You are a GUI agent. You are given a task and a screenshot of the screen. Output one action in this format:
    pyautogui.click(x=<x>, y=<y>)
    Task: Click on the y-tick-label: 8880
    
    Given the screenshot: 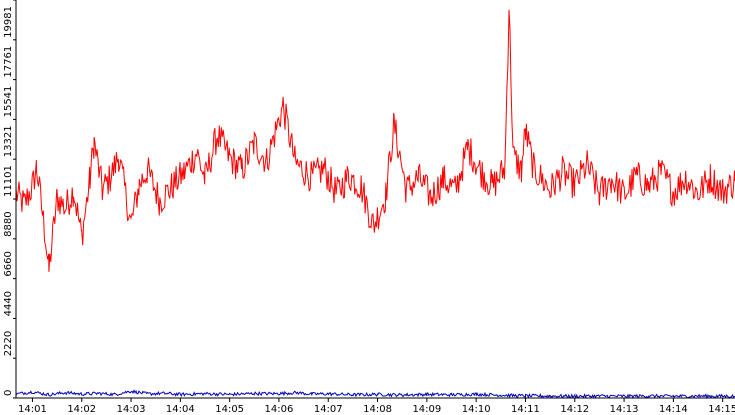 What is the action you would take?
    pyautogui.click(x=8, y=223)
    